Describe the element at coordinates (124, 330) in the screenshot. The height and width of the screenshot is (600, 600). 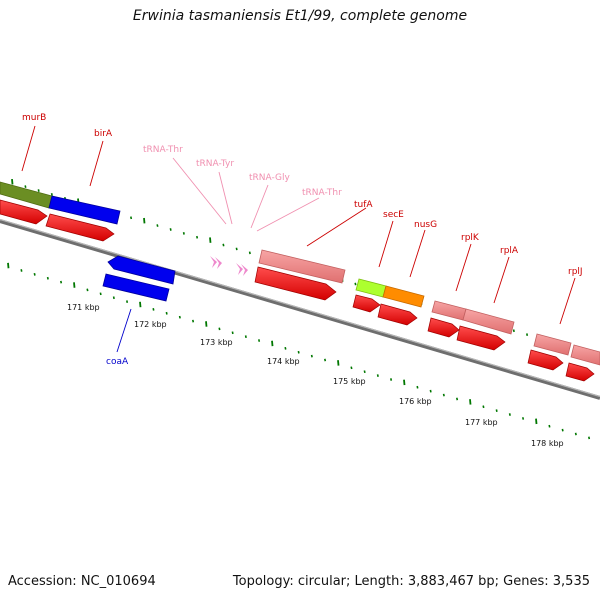
I see `leader-coaA` at that location.